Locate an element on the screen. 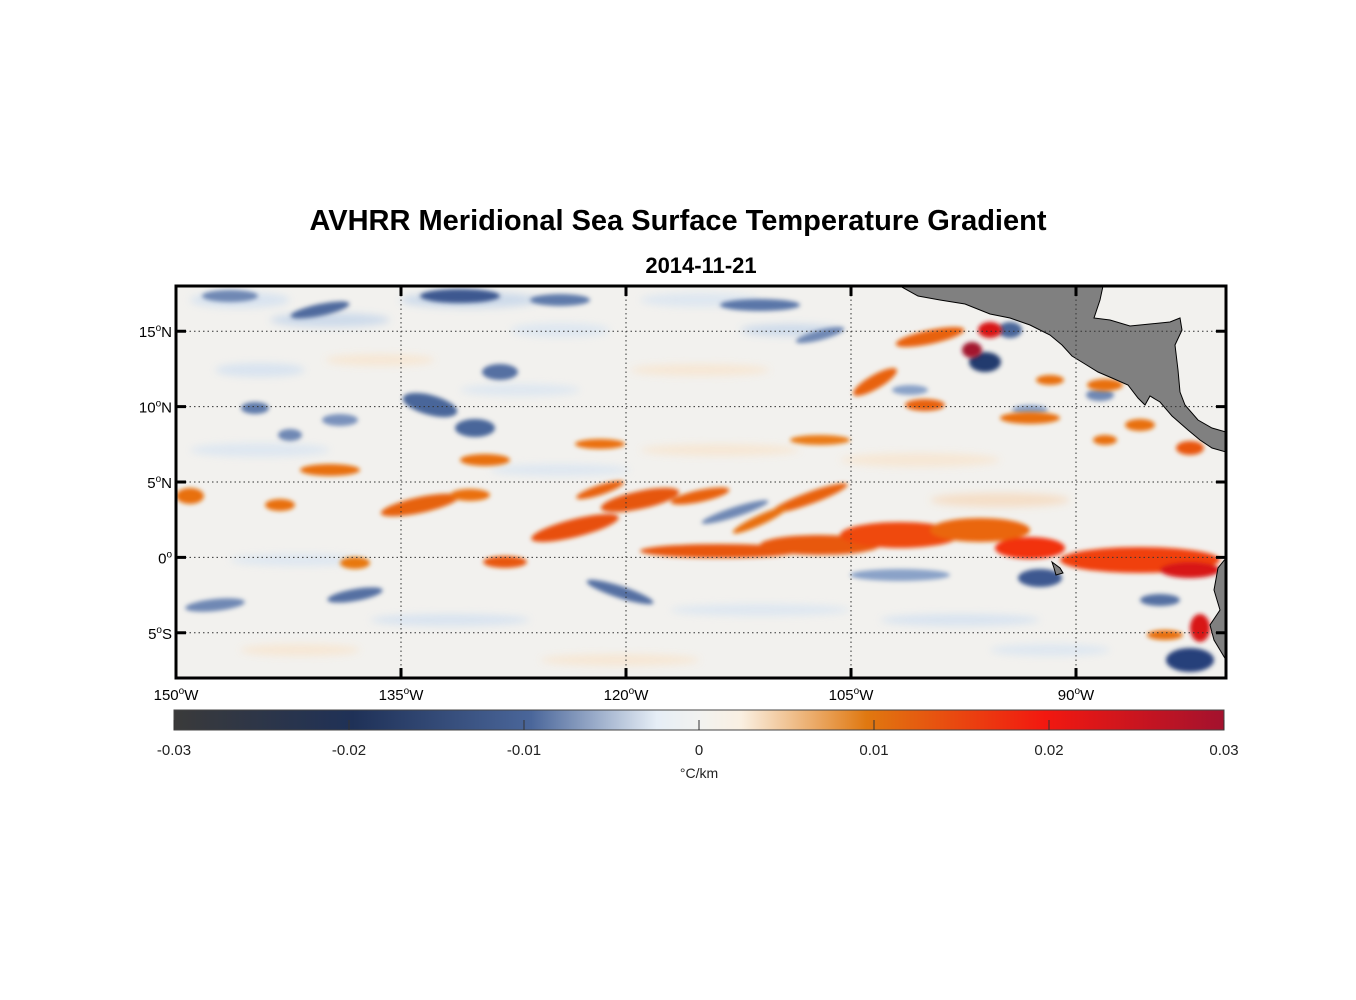  colorbar: -0.03 -0.02 -0.01 0 0.01 0.02 0.03 °C/km is located at coordinates (698, 745).